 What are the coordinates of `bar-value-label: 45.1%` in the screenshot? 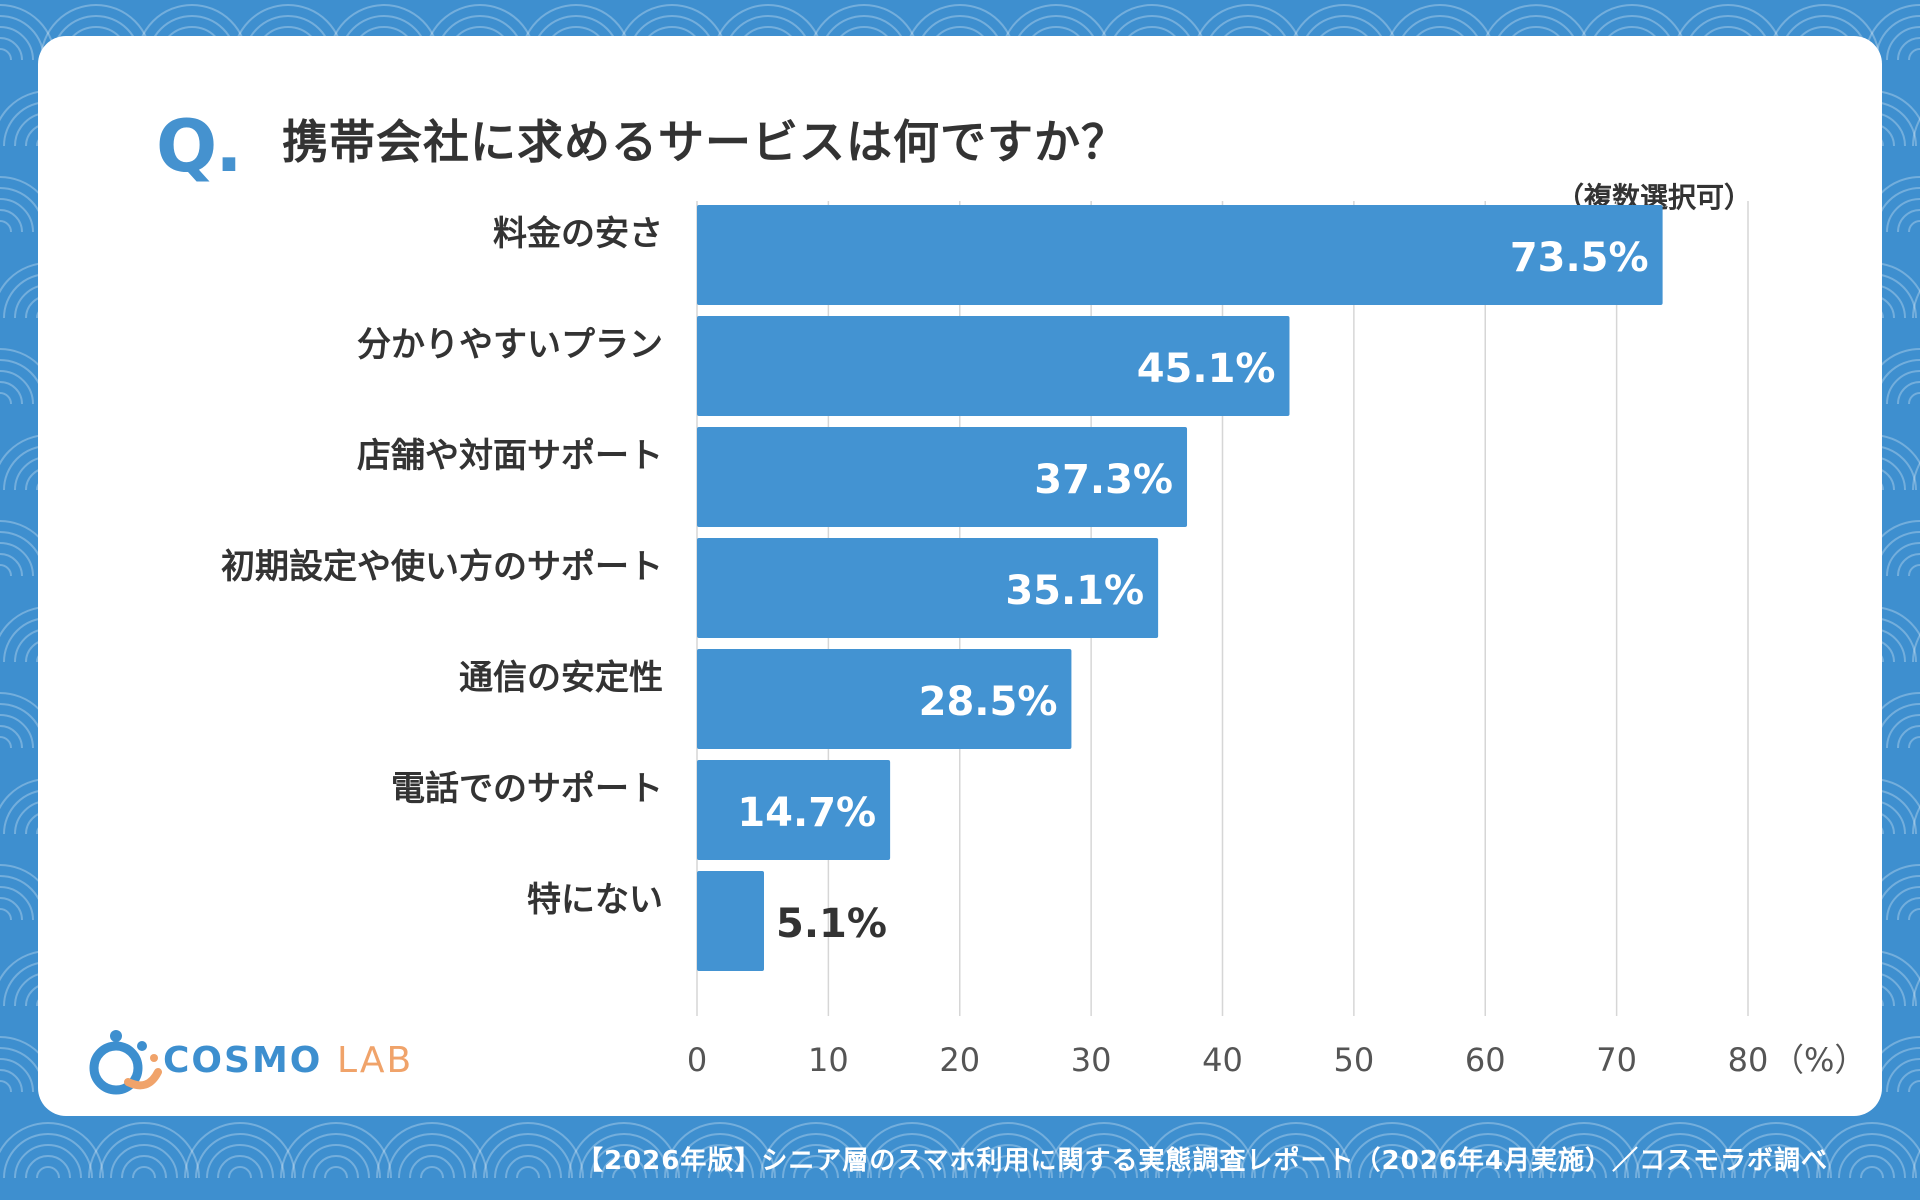 It's located at (1206, 369).